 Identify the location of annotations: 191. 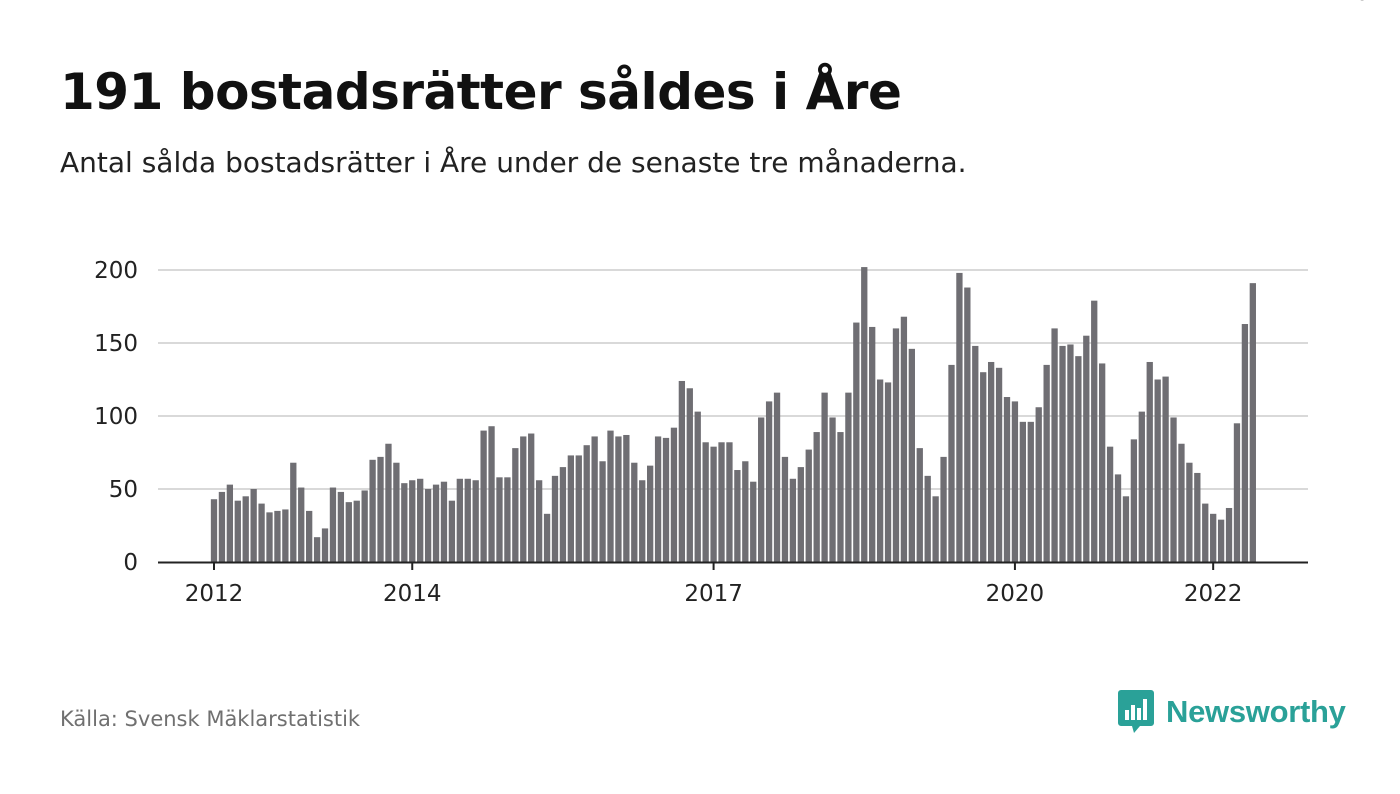
(1364, 3).